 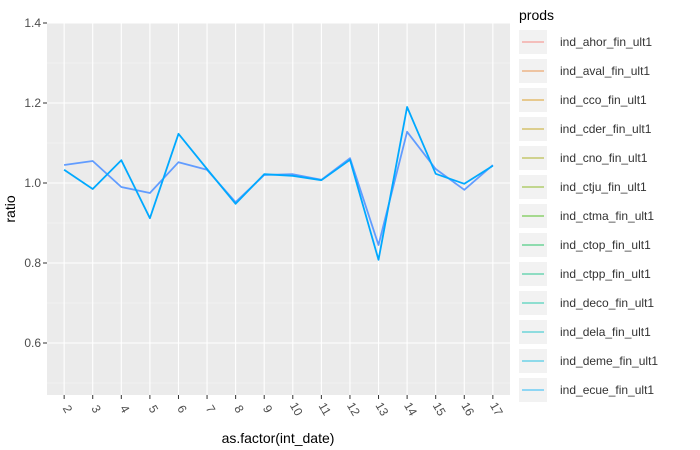 I want to click on y-axis-ticks: 0.6 0.8 1.0 1.2 1.4, so click(x=35, y=183).